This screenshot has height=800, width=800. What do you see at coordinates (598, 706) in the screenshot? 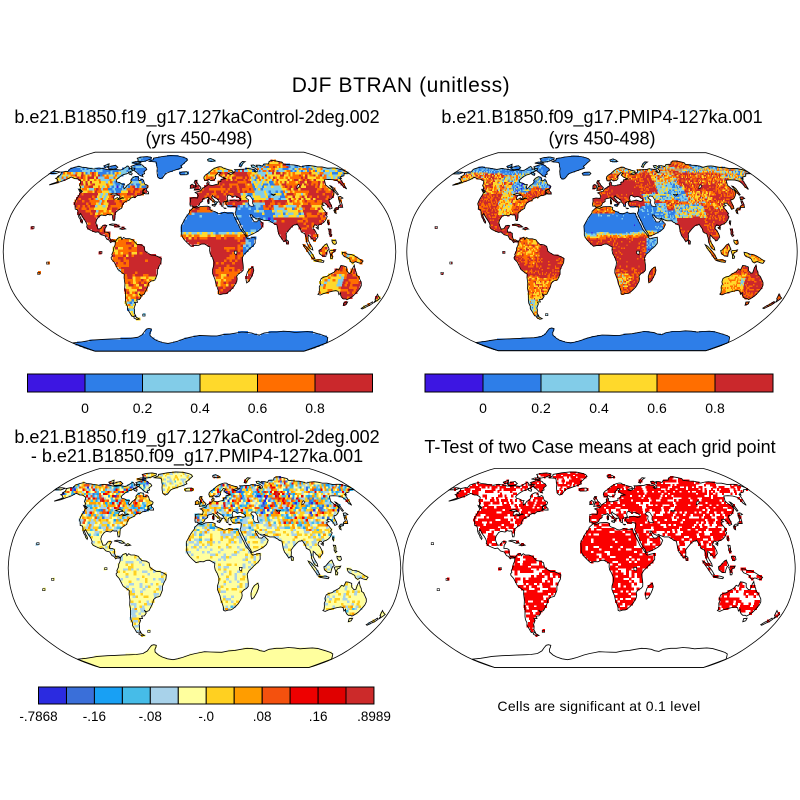
I see `svg-text:Cells are significant at 0.1 l: Cells are significant at 0.1 level` at bounding box center [598, 706].